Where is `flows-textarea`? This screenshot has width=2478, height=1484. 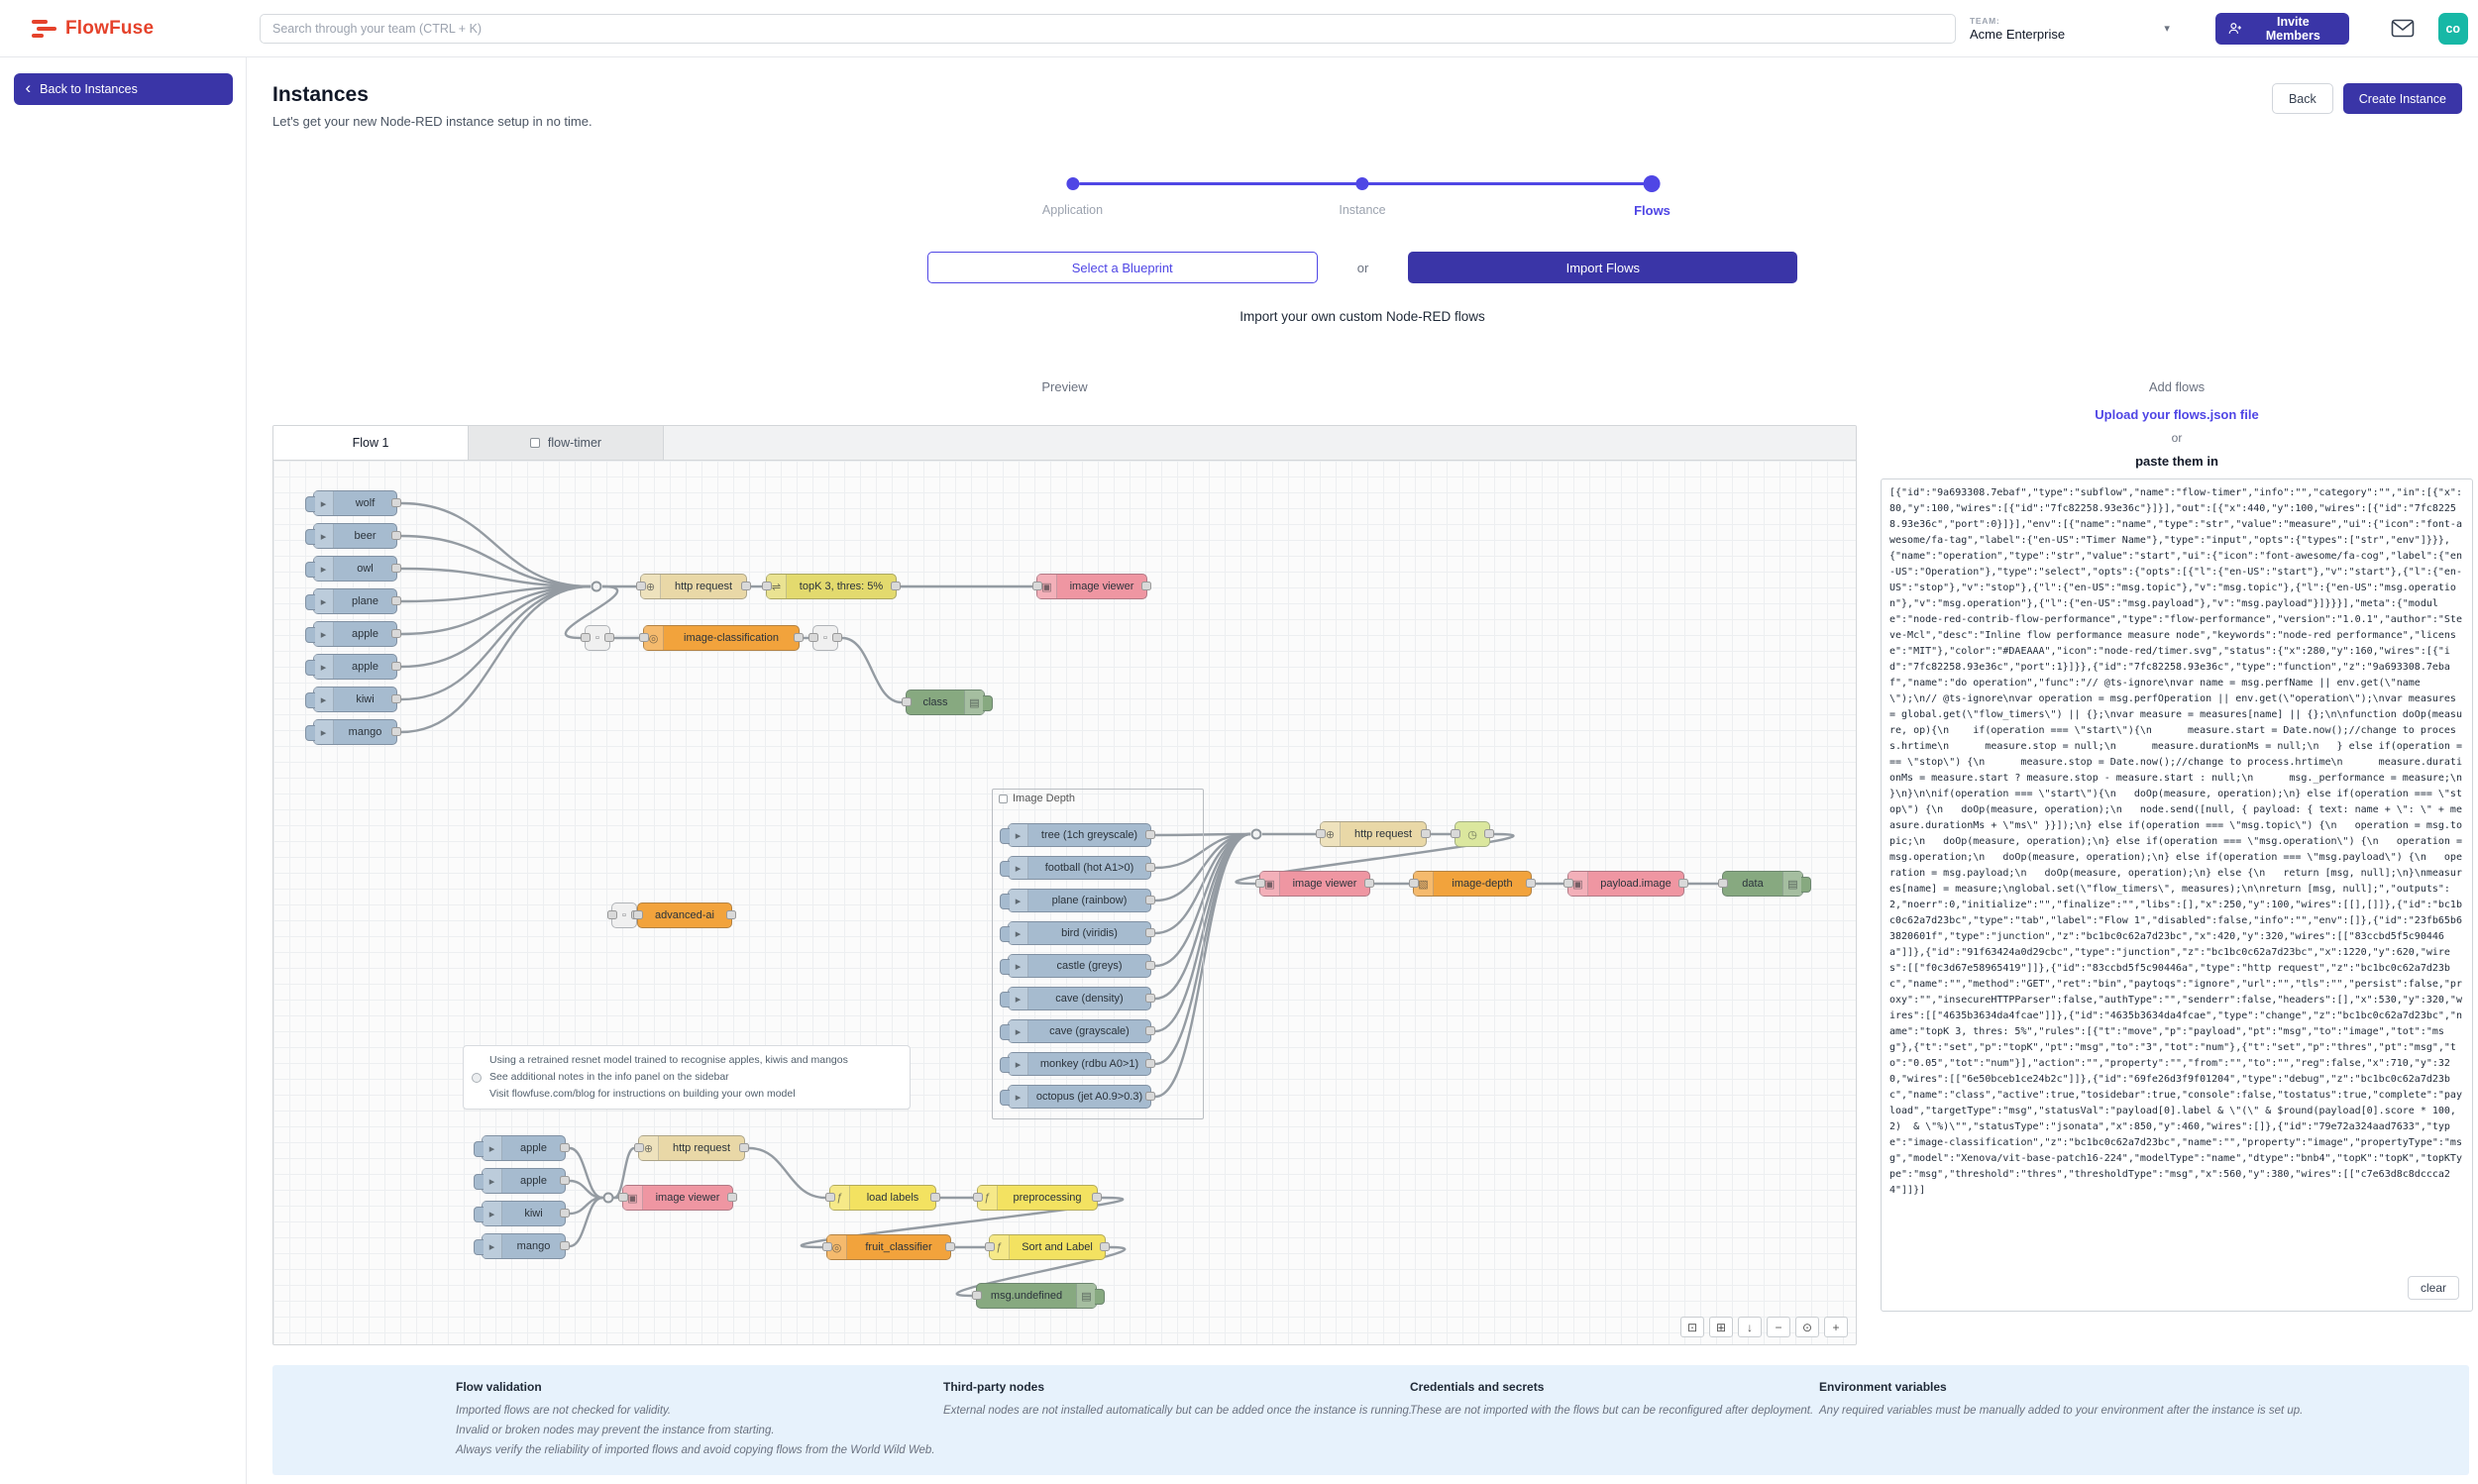 flows-textarea is located at coordinates (2177, 895).